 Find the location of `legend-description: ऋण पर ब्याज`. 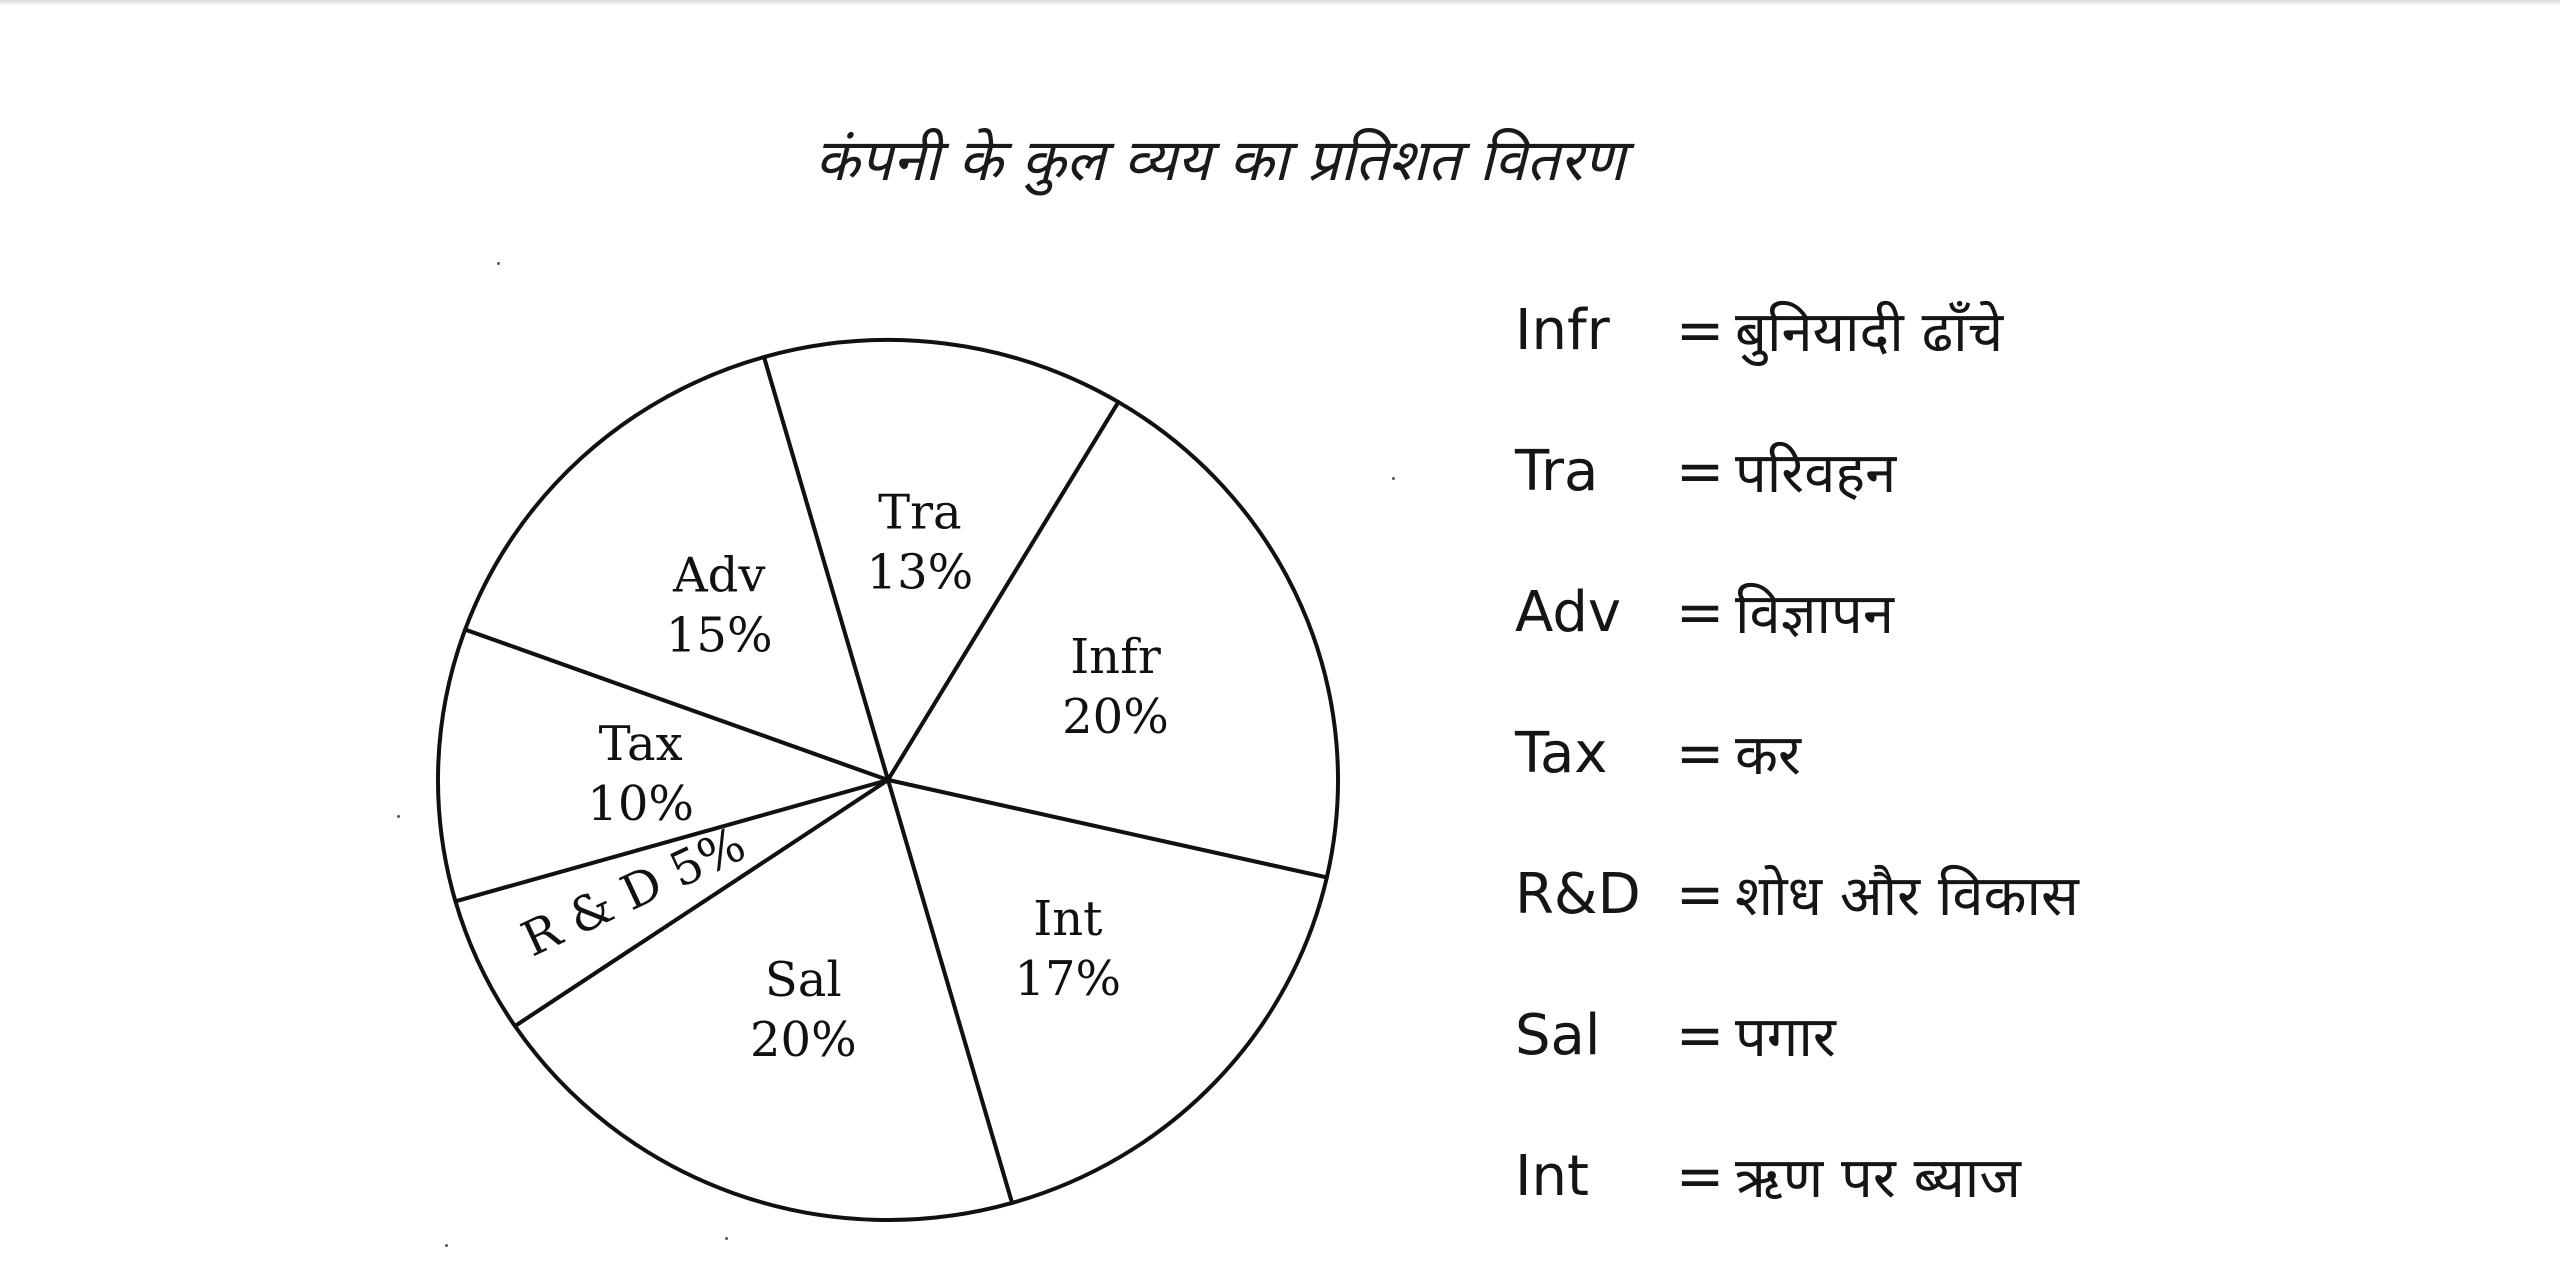

legend-description: ऋण पर ब्याज is located at coordinates (1878, 1178).